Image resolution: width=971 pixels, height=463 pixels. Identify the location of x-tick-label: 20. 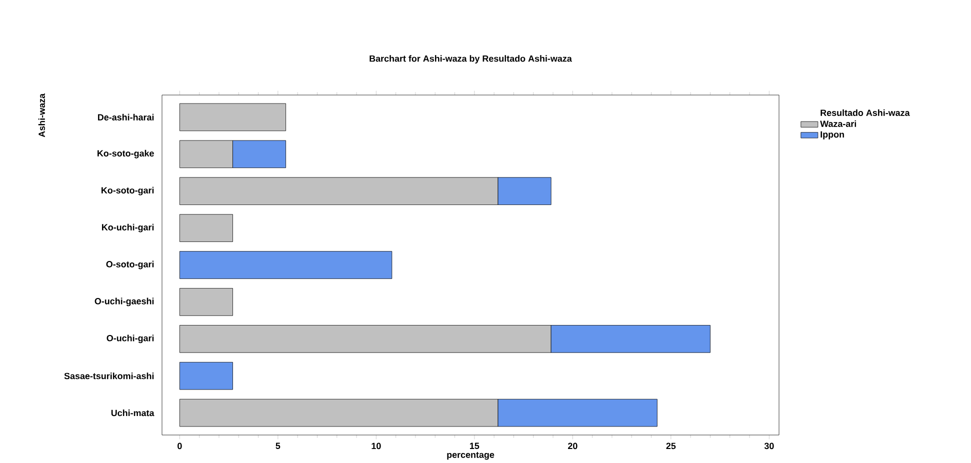
(573, 446).